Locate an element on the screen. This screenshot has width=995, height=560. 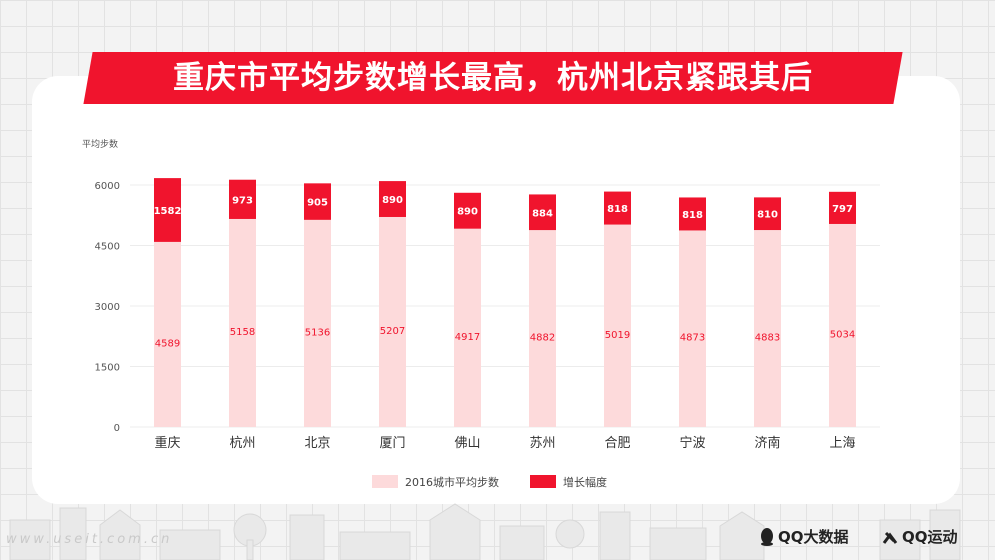
x-tick-label: 杭州 is located at coordinates (242, 443).